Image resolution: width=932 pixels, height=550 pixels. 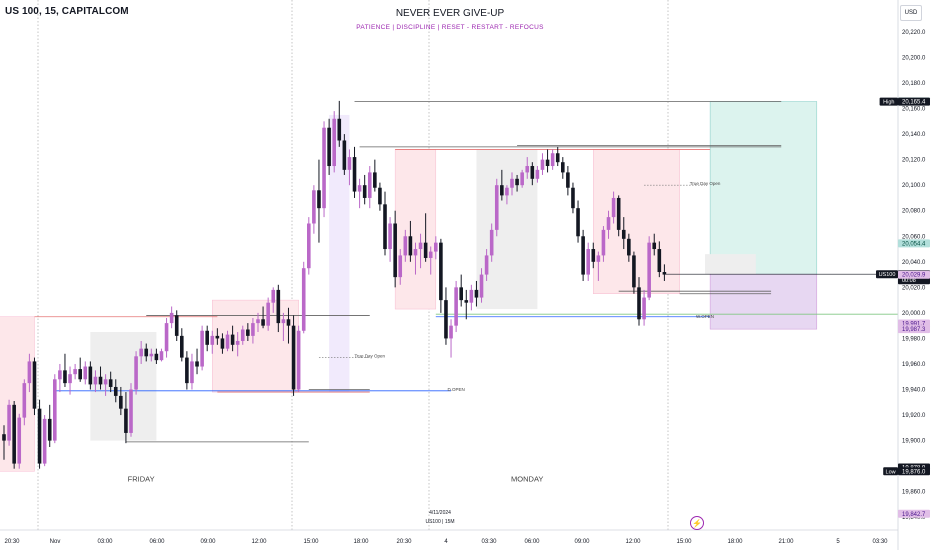 I want to click on price-badge-sub: 00:08, so click(x=909, y=281).